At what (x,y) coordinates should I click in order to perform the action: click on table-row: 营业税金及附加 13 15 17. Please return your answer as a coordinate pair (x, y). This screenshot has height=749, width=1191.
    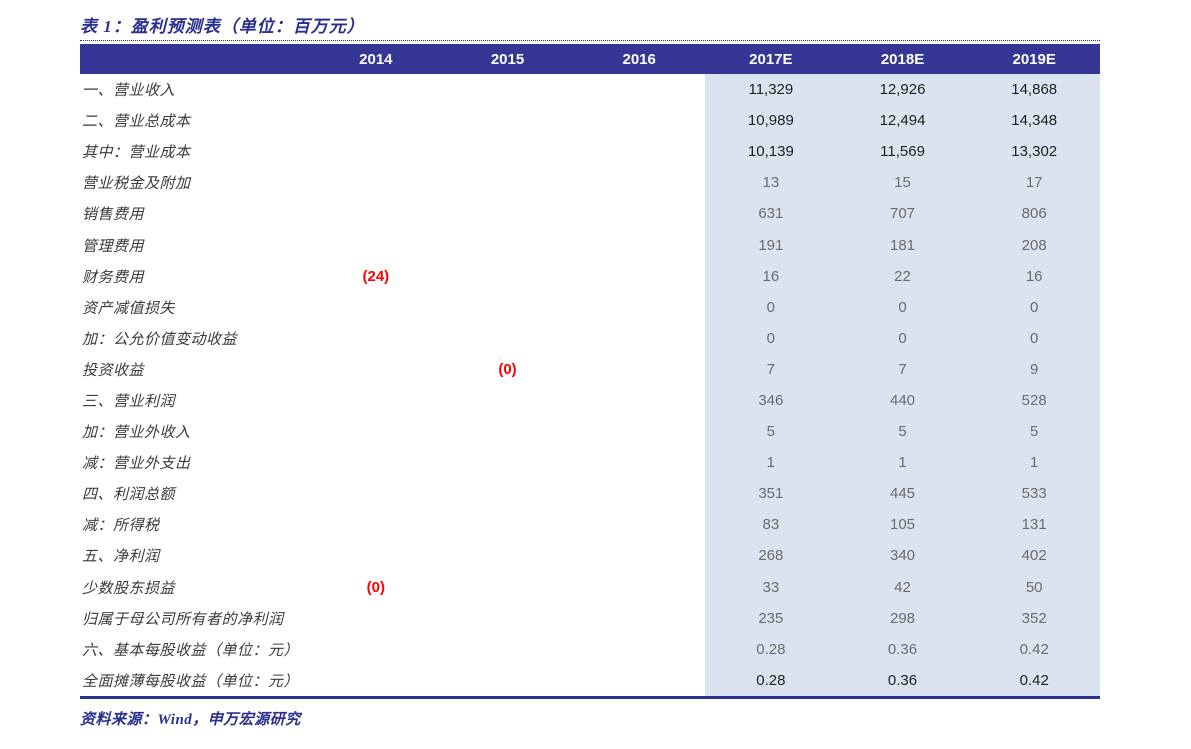
    Looking at the image, I should click on (590, 183).